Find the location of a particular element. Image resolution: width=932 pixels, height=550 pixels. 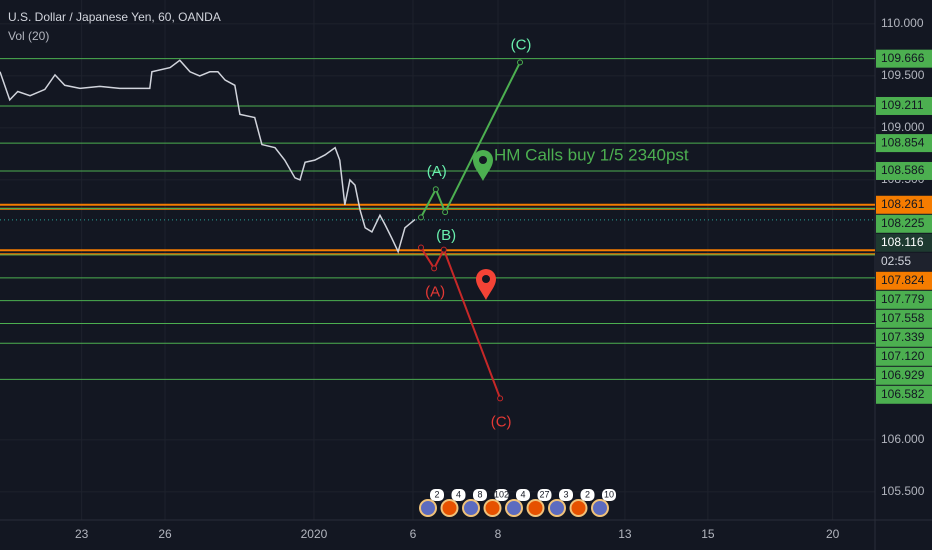

event-count: 102 is located at coordinates (501, 494).